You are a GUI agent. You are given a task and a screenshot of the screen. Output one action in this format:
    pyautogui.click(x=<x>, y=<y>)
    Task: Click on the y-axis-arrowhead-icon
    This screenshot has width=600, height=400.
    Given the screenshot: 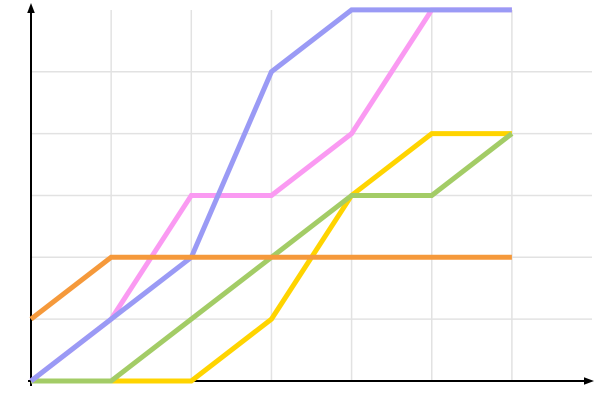 What is the action you would take?
    pyautogui.click(x=31, y=8)
    